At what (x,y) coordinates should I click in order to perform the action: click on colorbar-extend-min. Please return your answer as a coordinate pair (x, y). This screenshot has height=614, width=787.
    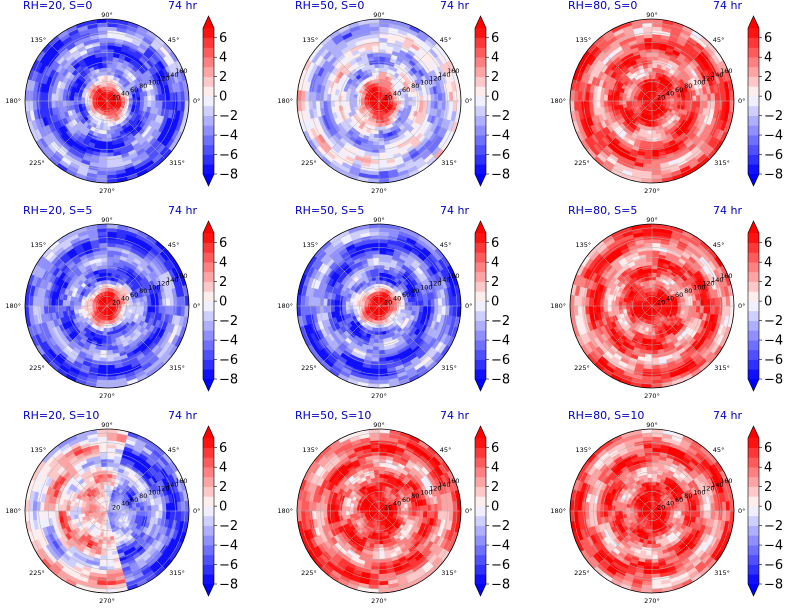
    Looking at the image, I should click on (480, 180).